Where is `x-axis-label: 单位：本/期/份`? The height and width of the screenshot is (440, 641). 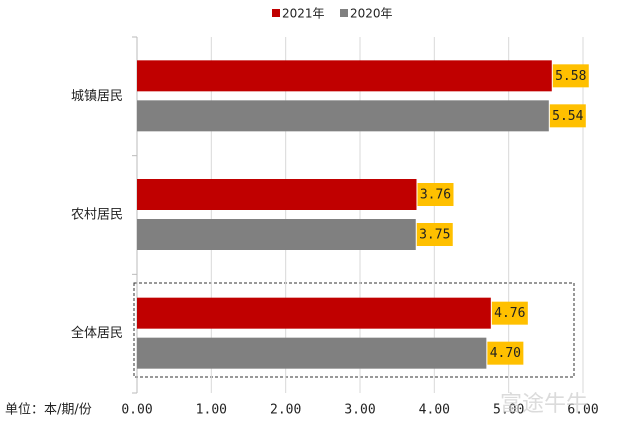
x-axis-label: 单位：本/期/份 is located at coordinates (48, 410).